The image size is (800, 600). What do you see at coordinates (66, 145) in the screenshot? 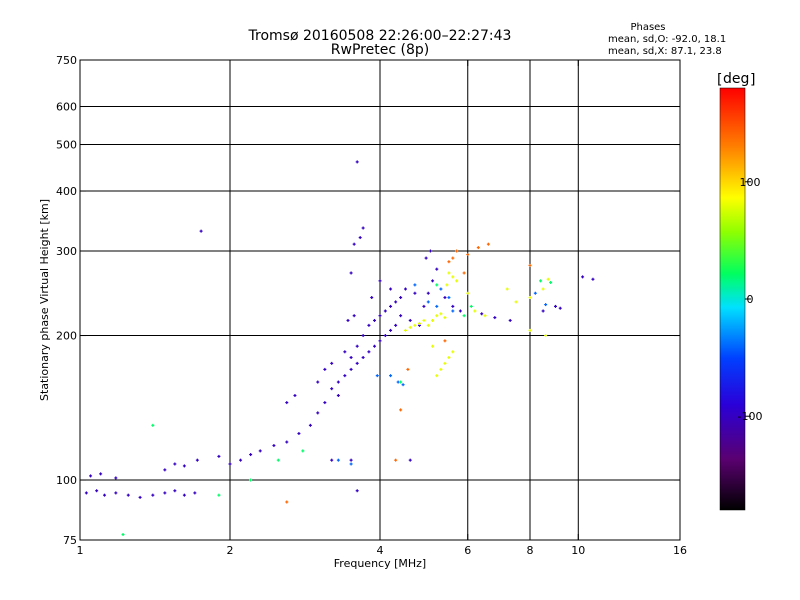
I see `y-tick-label: 500` at bounding box center [66, 145].